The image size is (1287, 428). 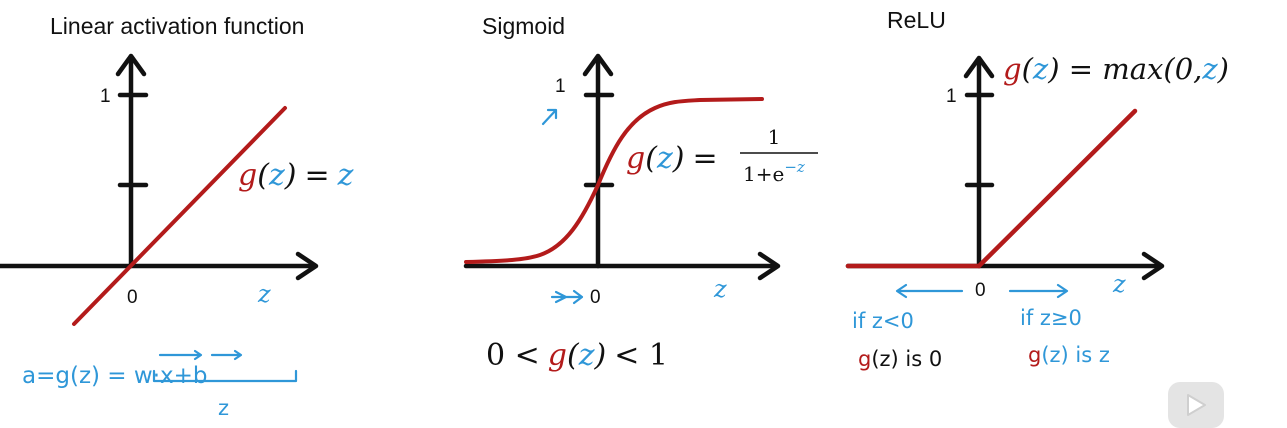 I want to click on relu-right-condition: if z≥0, so click(x=1051, y=318).